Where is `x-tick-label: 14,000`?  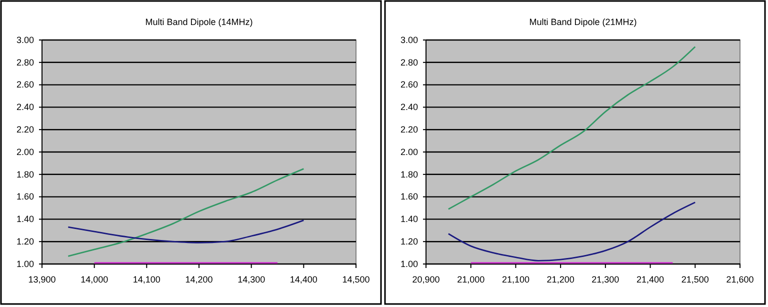
x-tick-label: 14,000 is located at coordinates (94, 279).